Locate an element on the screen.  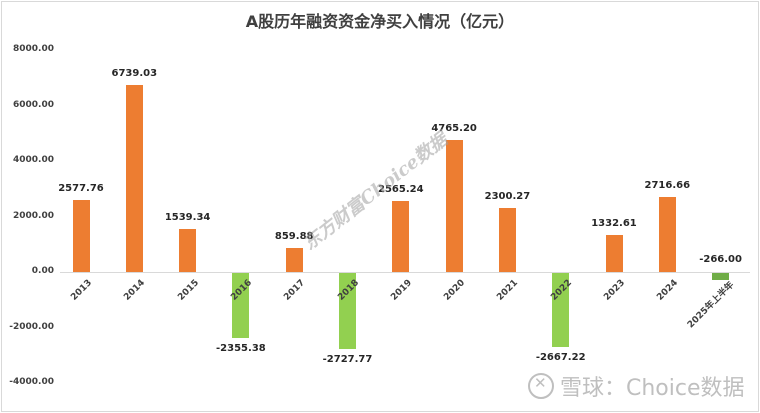
bar-2024 is located at coordinates (667, 234).